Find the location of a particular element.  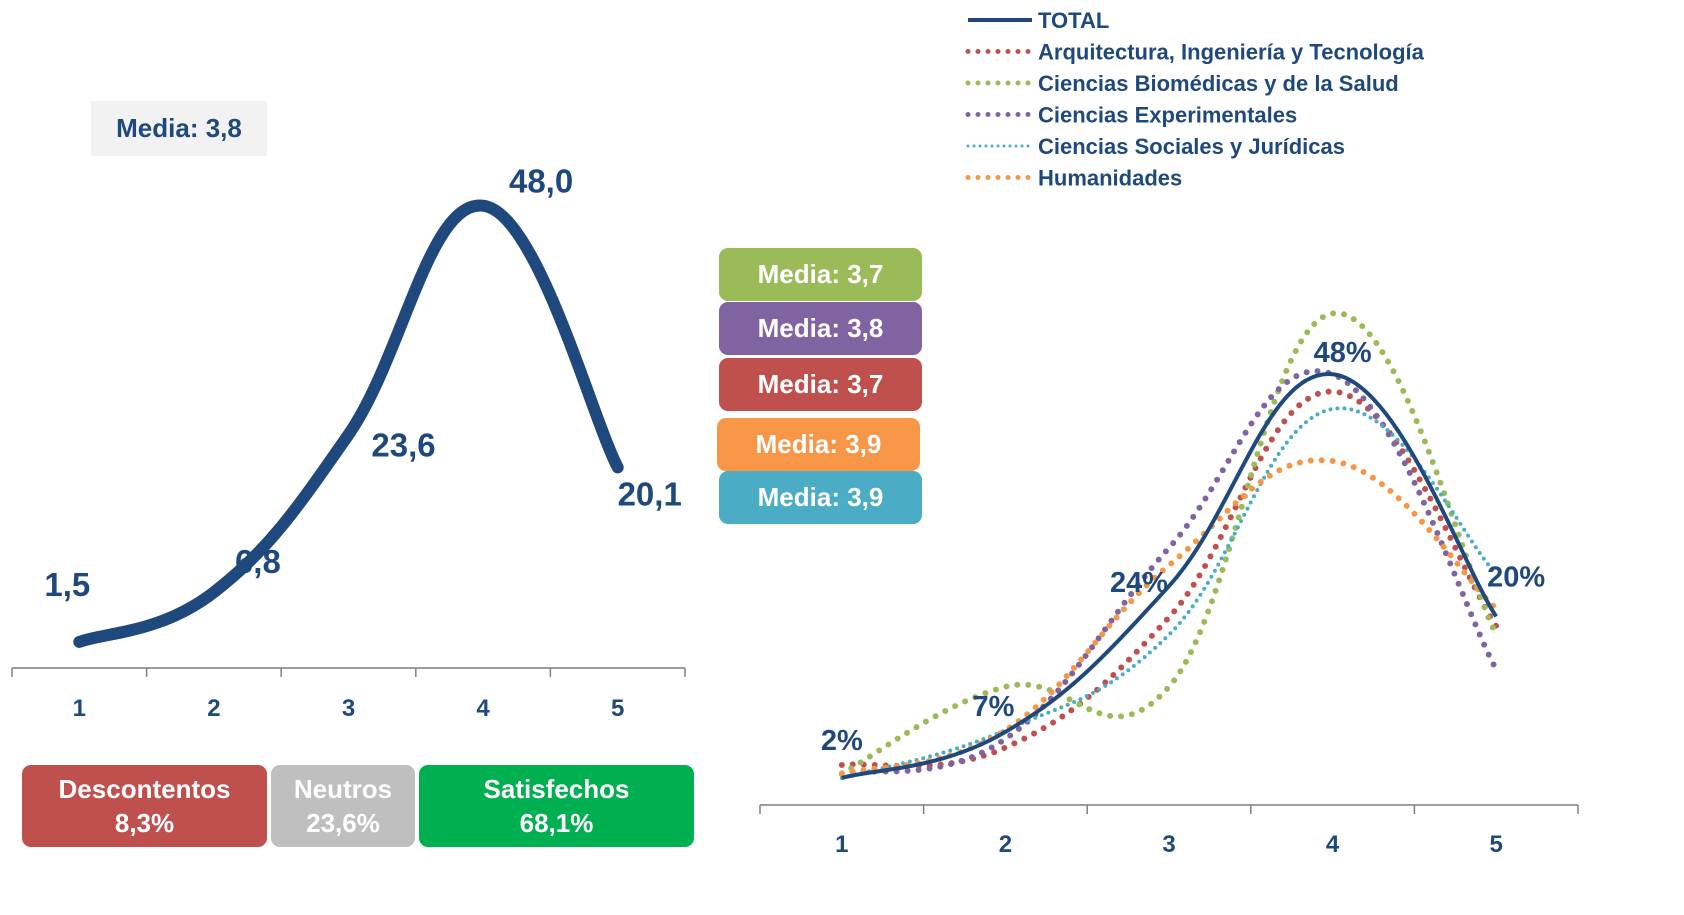

descontentos-label: Descontentos is located at coordinates (144, 789).